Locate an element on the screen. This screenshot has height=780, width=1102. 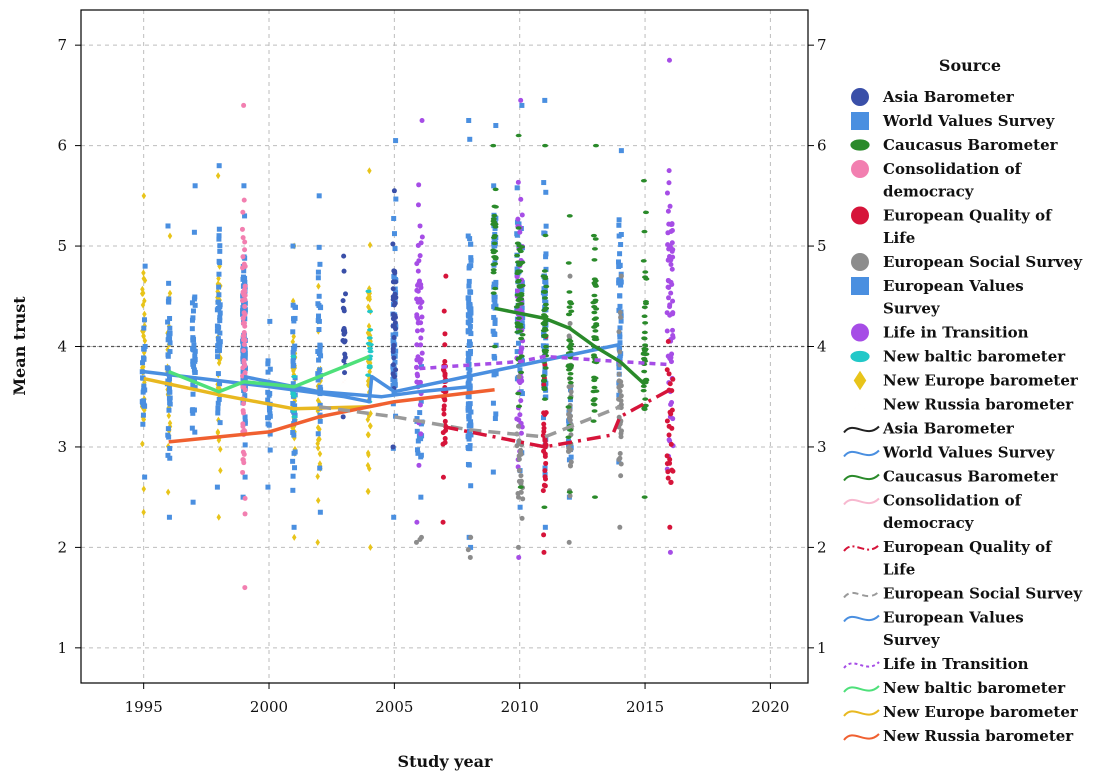
x-tick-label: 2005 is located at coordinates (394, 707).